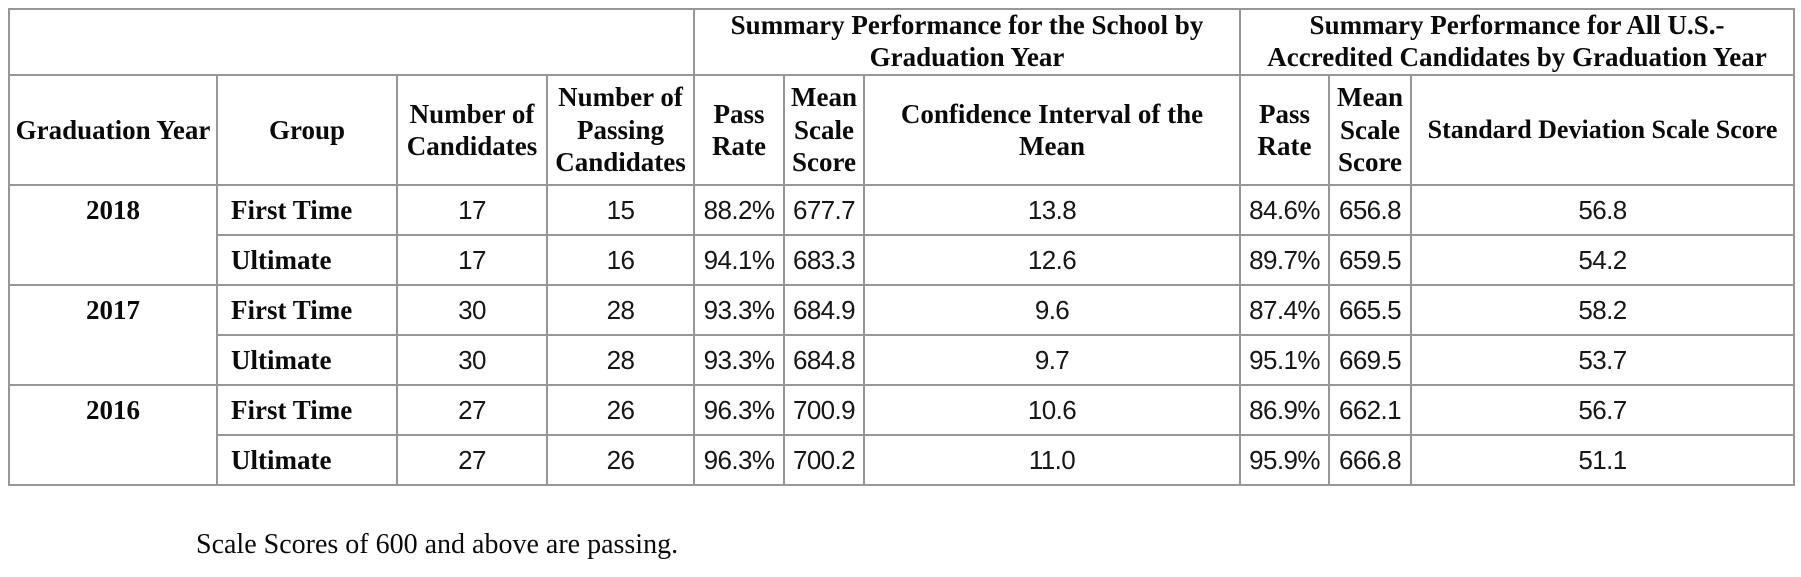  Describe the element at coordinates (1052, 310) in the screenshot. I see `cell-confidence-interval: 9.6` at that location.